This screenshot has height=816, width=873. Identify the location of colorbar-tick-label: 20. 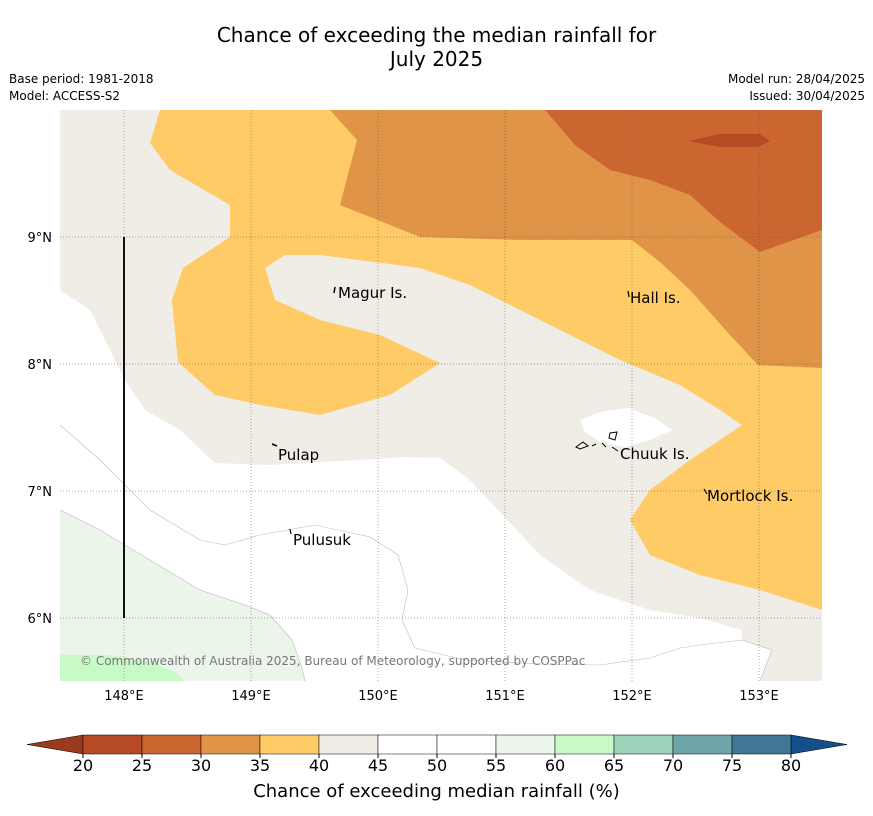
(83, 765).